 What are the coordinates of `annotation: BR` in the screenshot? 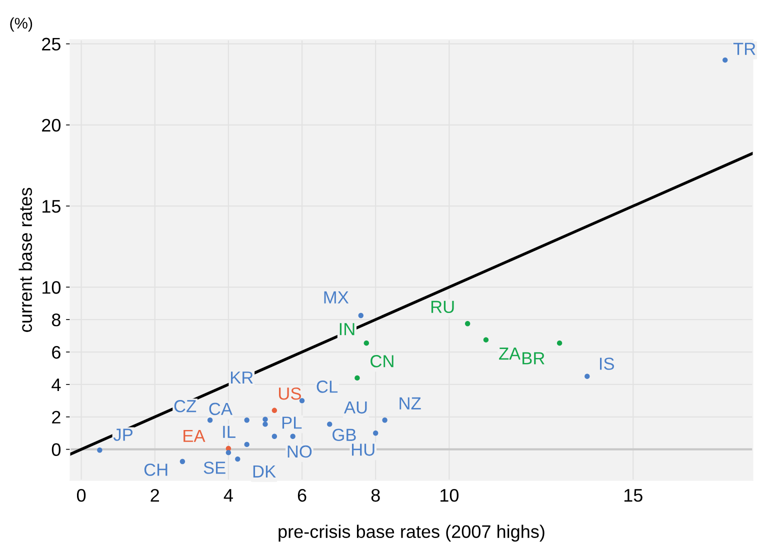 It's located at (533, 358).